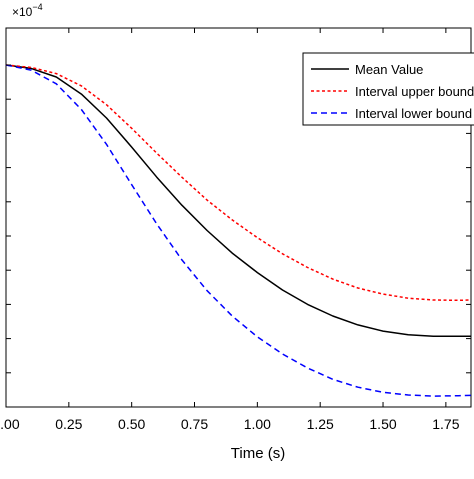 This screenshot has height=479, width=474. I want to click on x-tick-label: 0.25, so click(68, 424).